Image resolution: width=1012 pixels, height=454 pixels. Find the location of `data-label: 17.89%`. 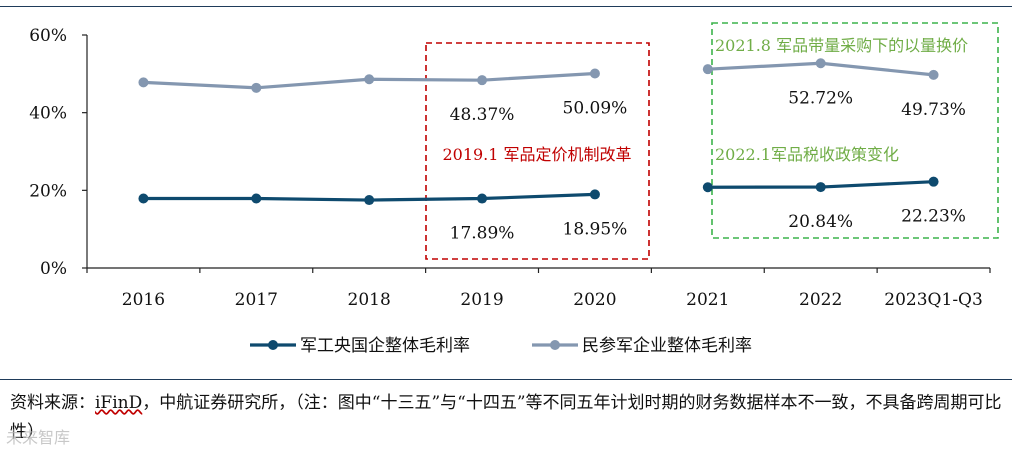

data-label: 17.89% is located at coordinates (482, 234).